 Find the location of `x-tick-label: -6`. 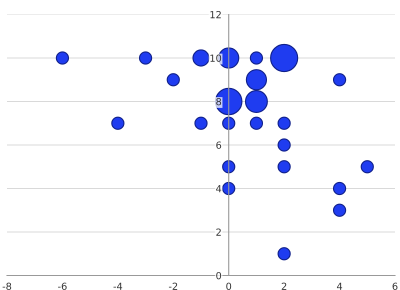

x-tick-label: -6 is located at coordinates (62, 286).